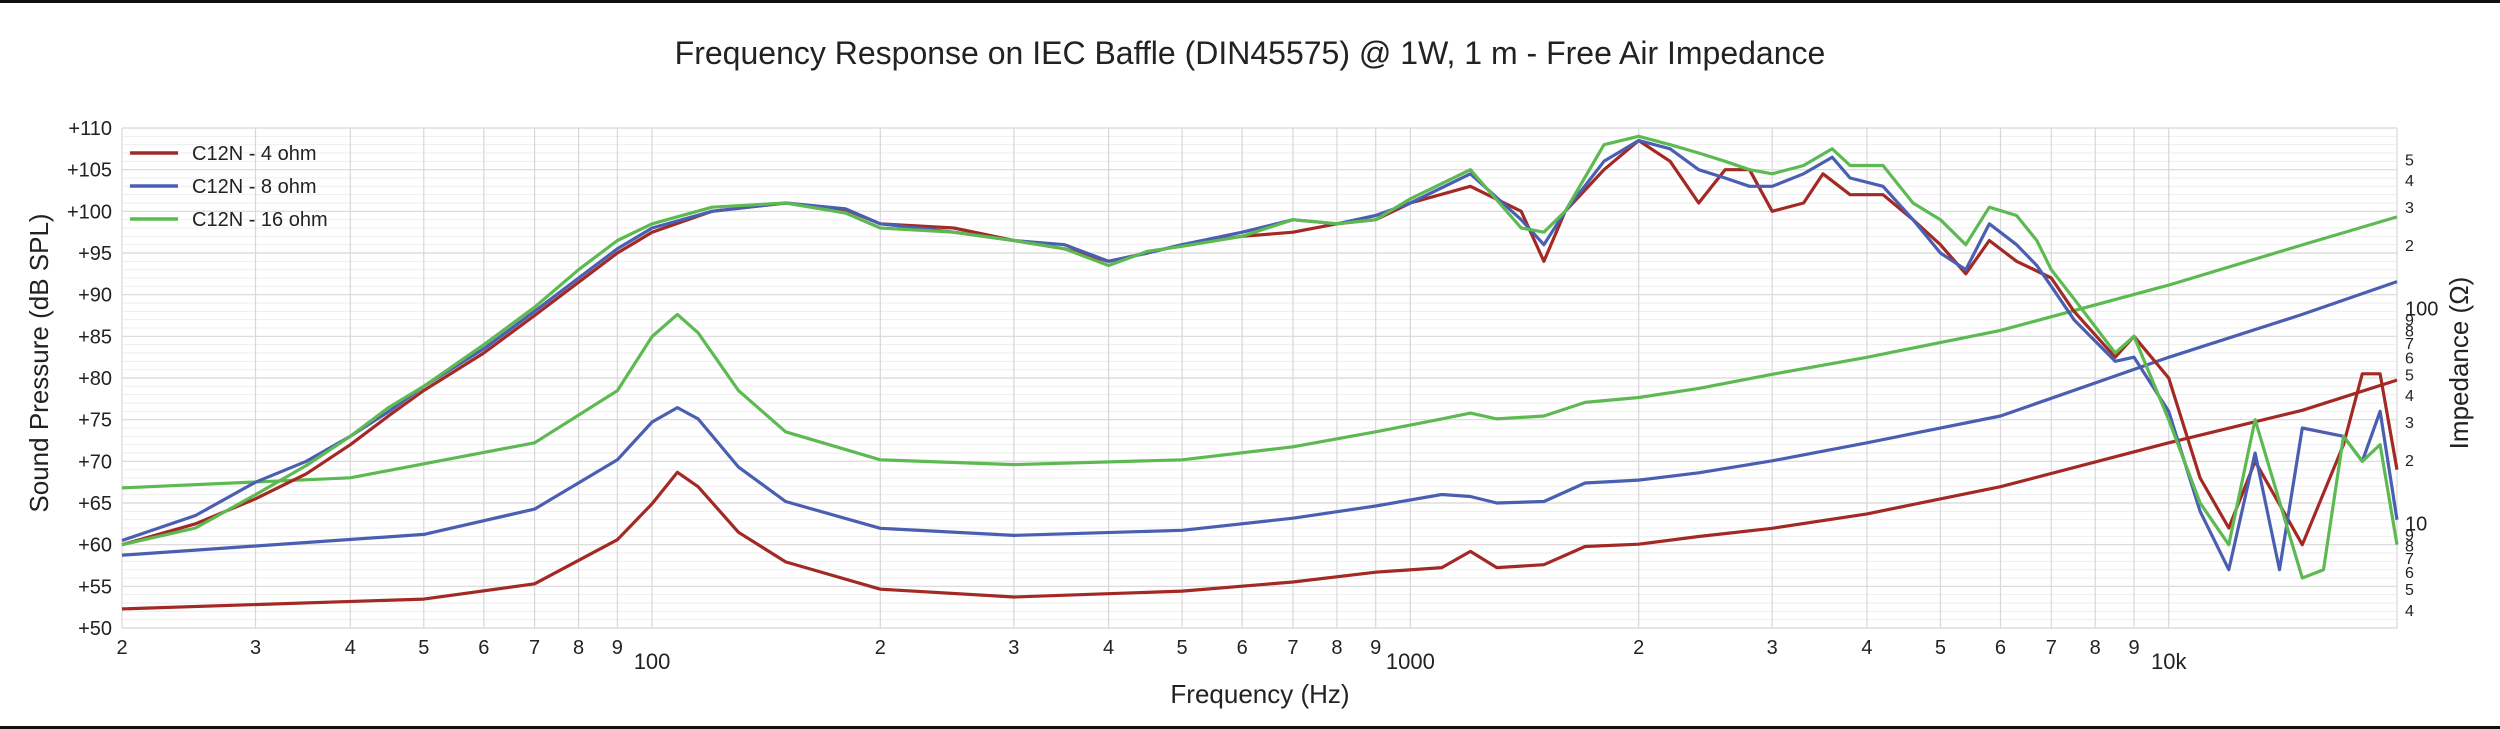  Describe the element at coordinates (95, 379) in the screenshot. I see `y-tick-label: +80` at that location.